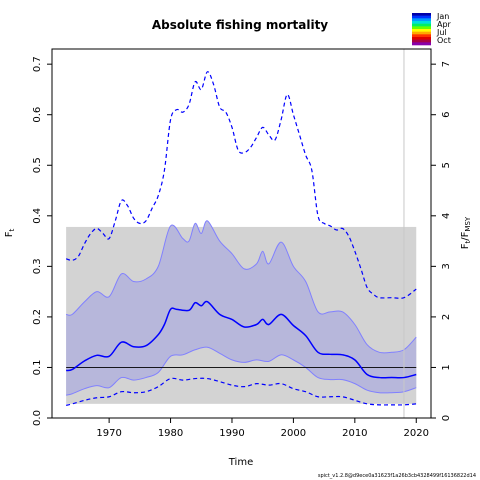 Image resolution: width=480 pixels, height=480 pixels. What do you see at coordinates (240, 25) in the screenshot?
I see `chart-title: Absolute fishing mortality` at bounding box center [240, 25].